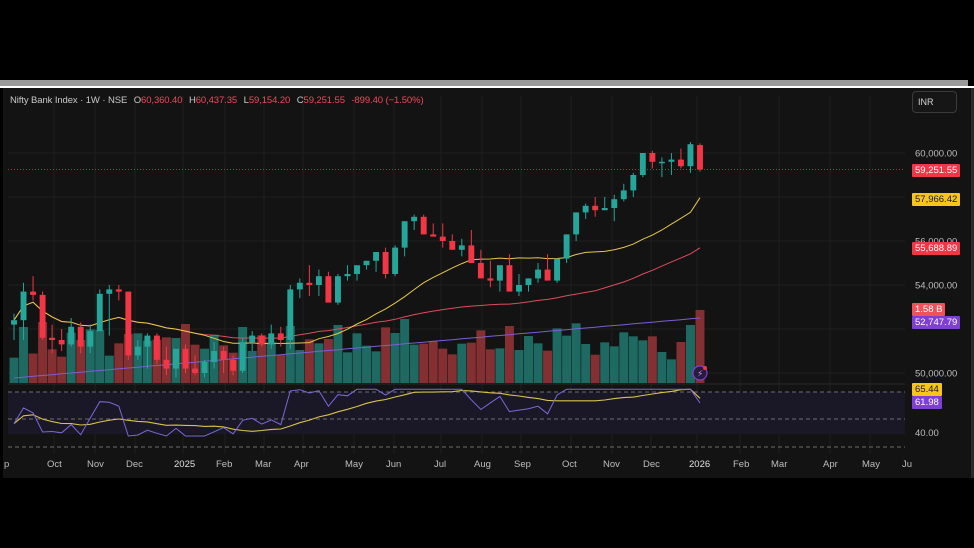 This screenshot has height=548, width=974. Describe the element at coordinates (185, 464) in the screenshot. I see `time-label: 2025` at that location.